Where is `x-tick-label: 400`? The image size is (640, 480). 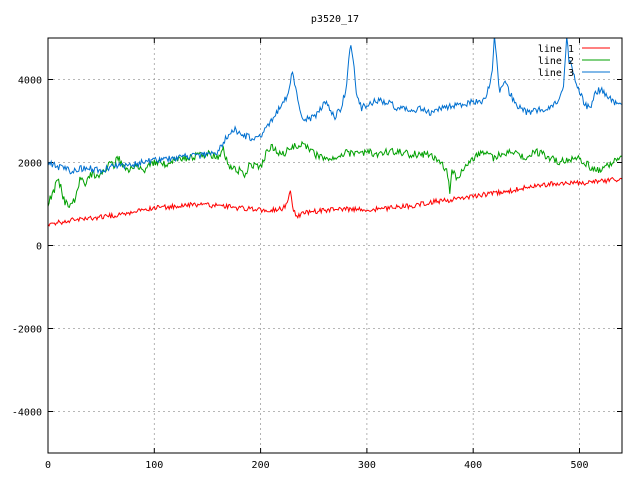
x-tick-label: 400 is located at coordinates (473, 465).